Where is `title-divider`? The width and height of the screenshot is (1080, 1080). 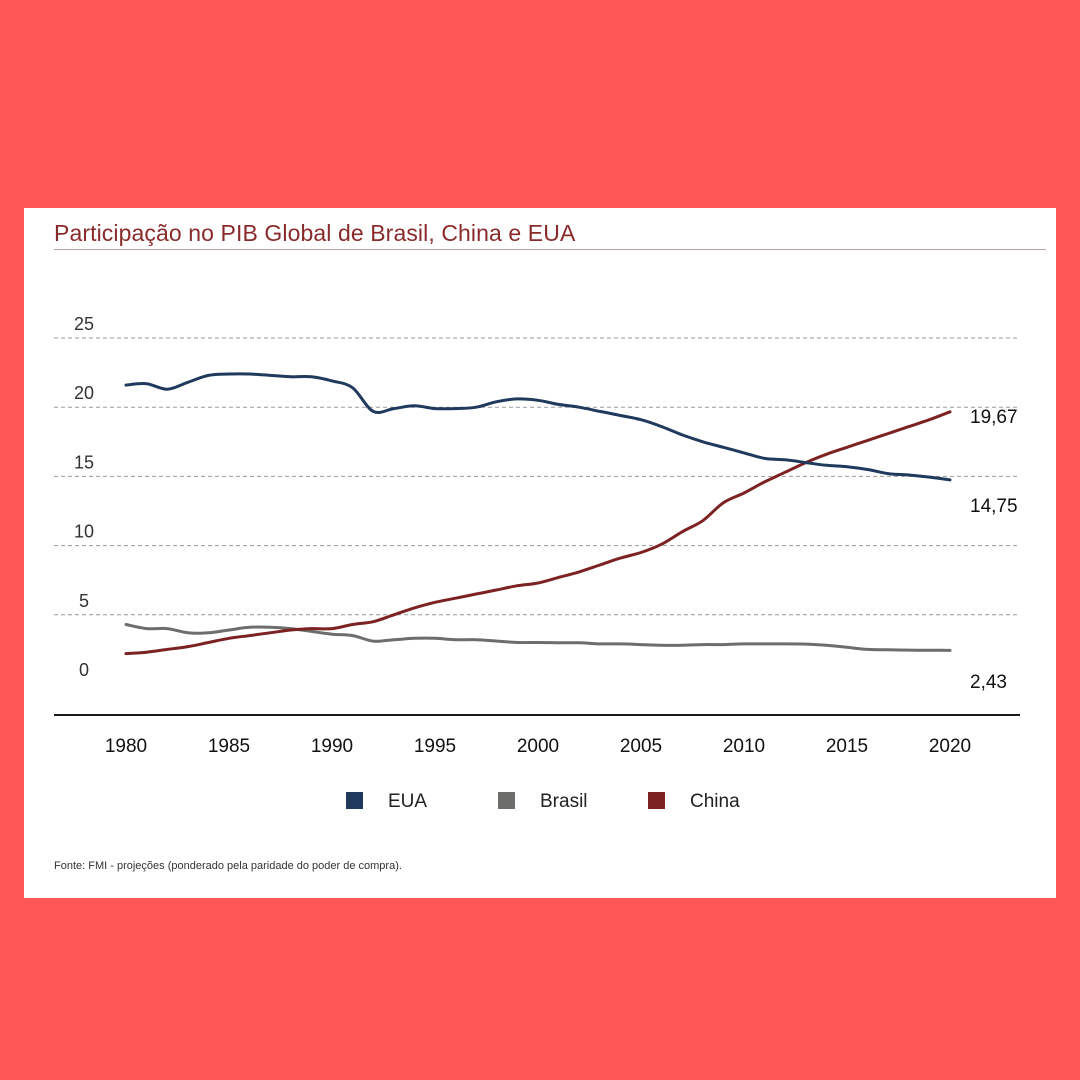 title-divider is located at coordinates (550, 249).